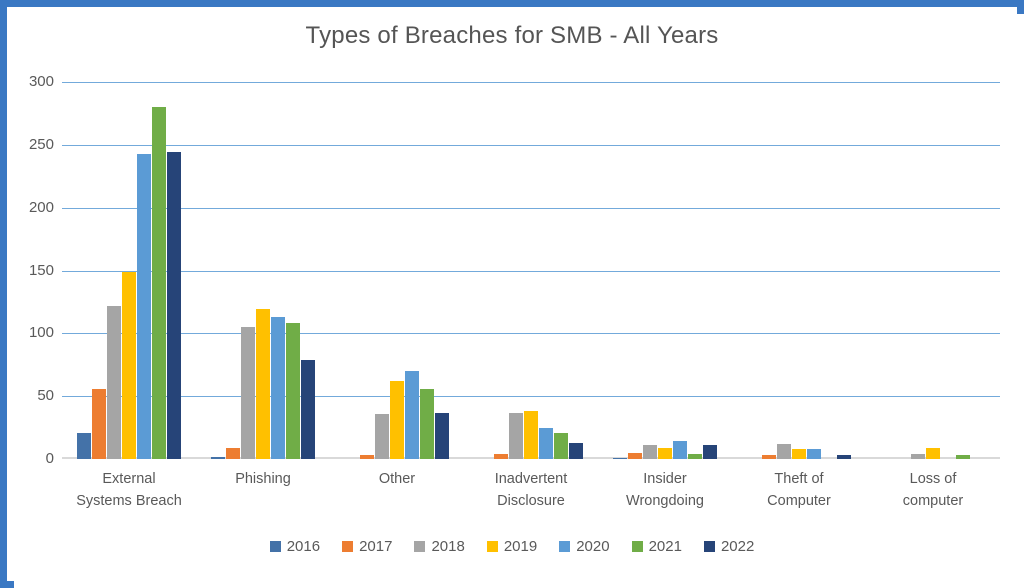 The width and height of the screenshot is (1024, 588). What do you see at coordinates (531, 490) in the screenshot?
I see `x-axis-label: Inadvertent Disclosure` at bounding box center [531, 490].